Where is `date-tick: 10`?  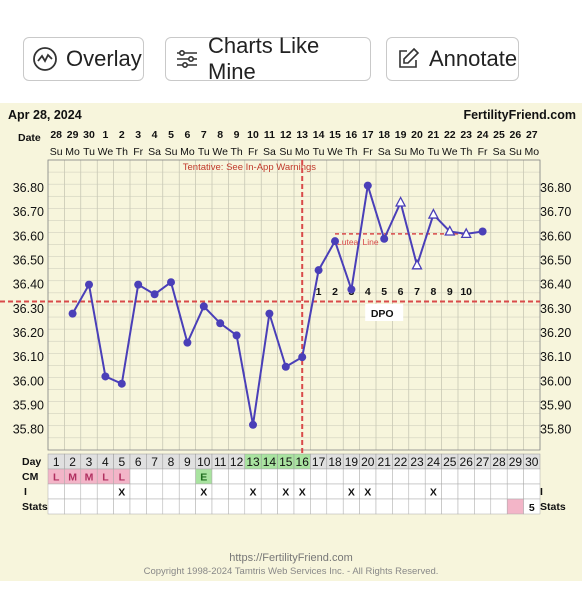
date-tick: 10 is located at coordinates (253, 135).